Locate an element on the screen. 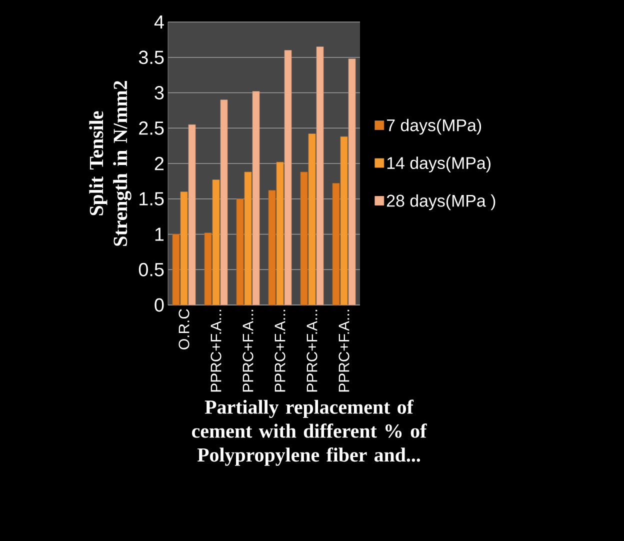  y-tick-label: 3 is located at coordinates (159, 93).